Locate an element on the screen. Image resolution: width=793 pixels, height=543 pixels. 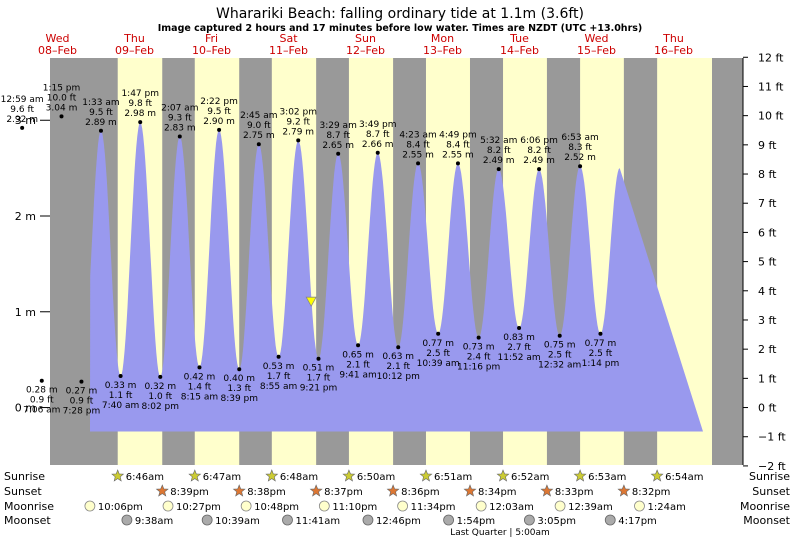
moonrise-icon is located at coordinates (168, 506).